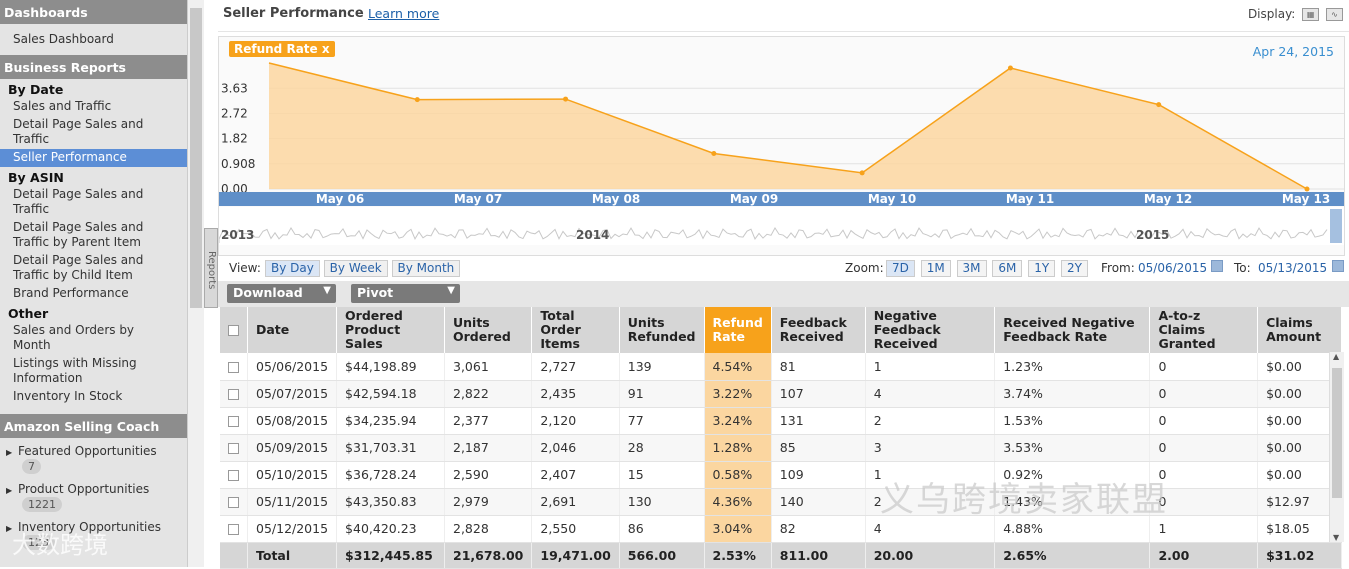 This screenshot has height=569, width=1349. What do you see at coordinates (662, 330) in the screenshot?
I see `column-header: Units Refunded` at bounding box center [662, 330].